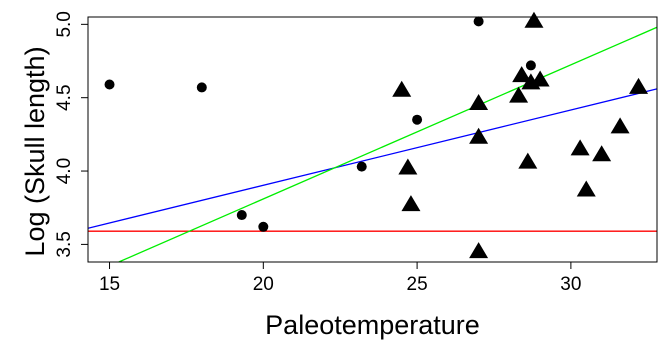 Image resolution: width=658 pixels, height=341 pixels. What do you see at coordinates (64, 24) in the screenshot?
I see `y-tick-label: 5.0` at bounding box center [64, 24].